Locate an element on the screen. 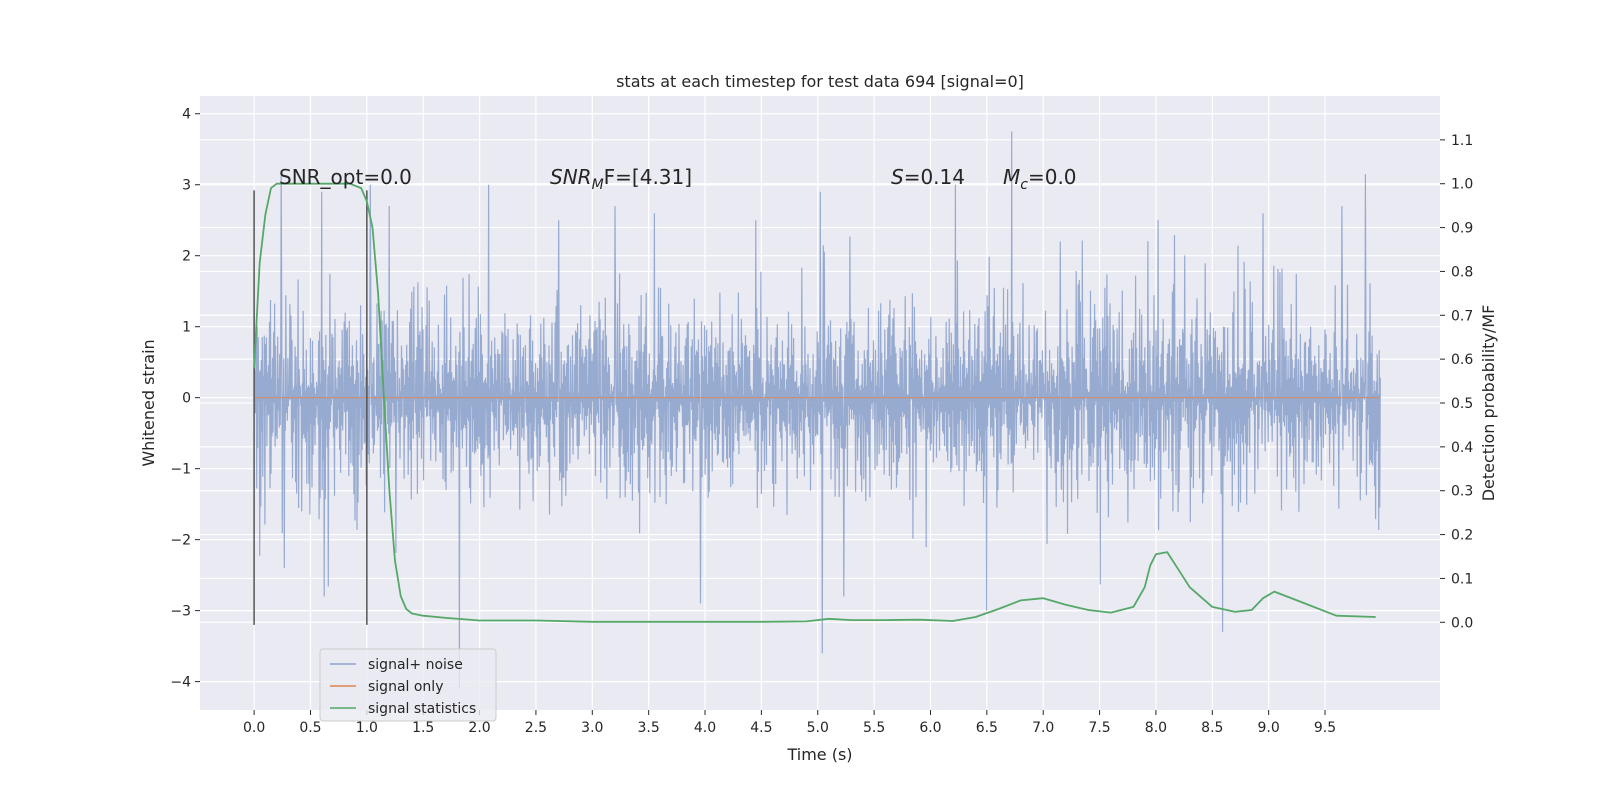  x-tick-label: 9.5 is located at coordinates (1325, 728).